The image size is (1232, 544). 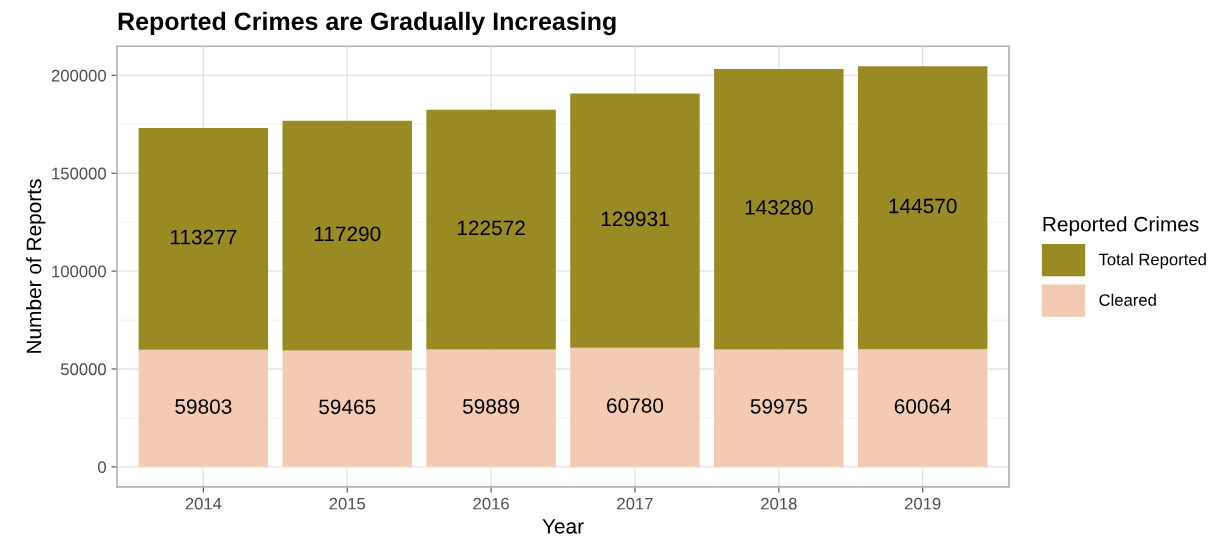 I want to click on x-axis-title: Year, so click(x=563, y=526).